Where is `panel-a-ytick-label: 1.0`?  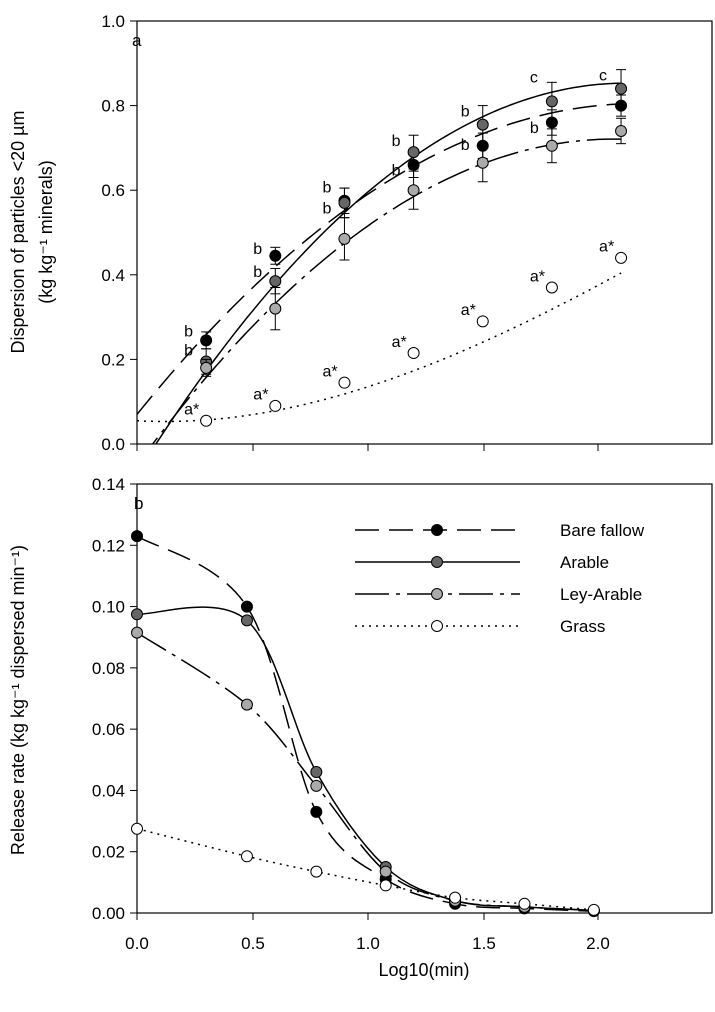 panel-a-ytick-label: 1.0 is located at coordinates (113, 21).